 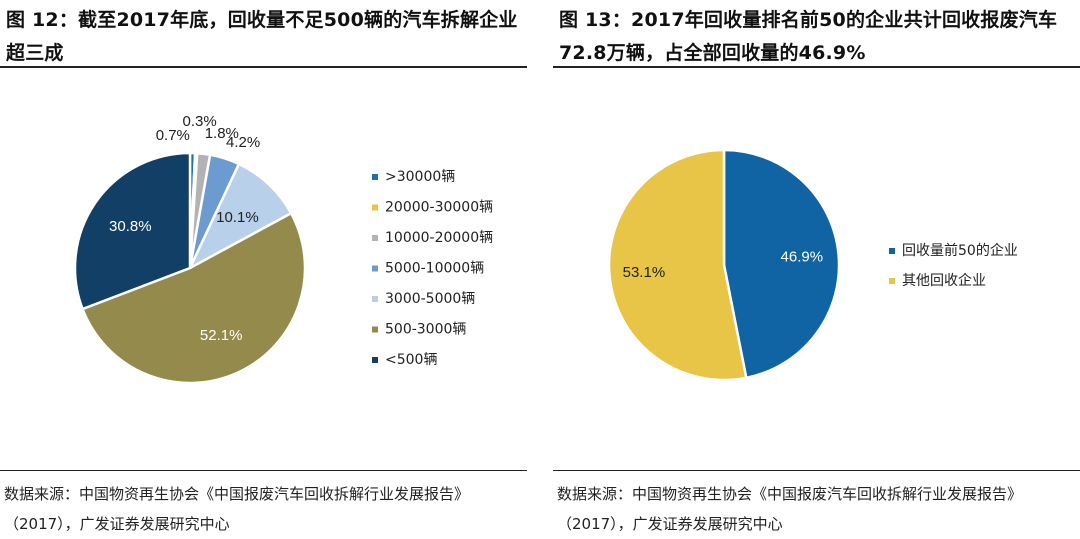 What do you see at coordinates (644, 272) in the screenshot?
I see `slice-label: 53.1%` at bounding box center [644, 272].